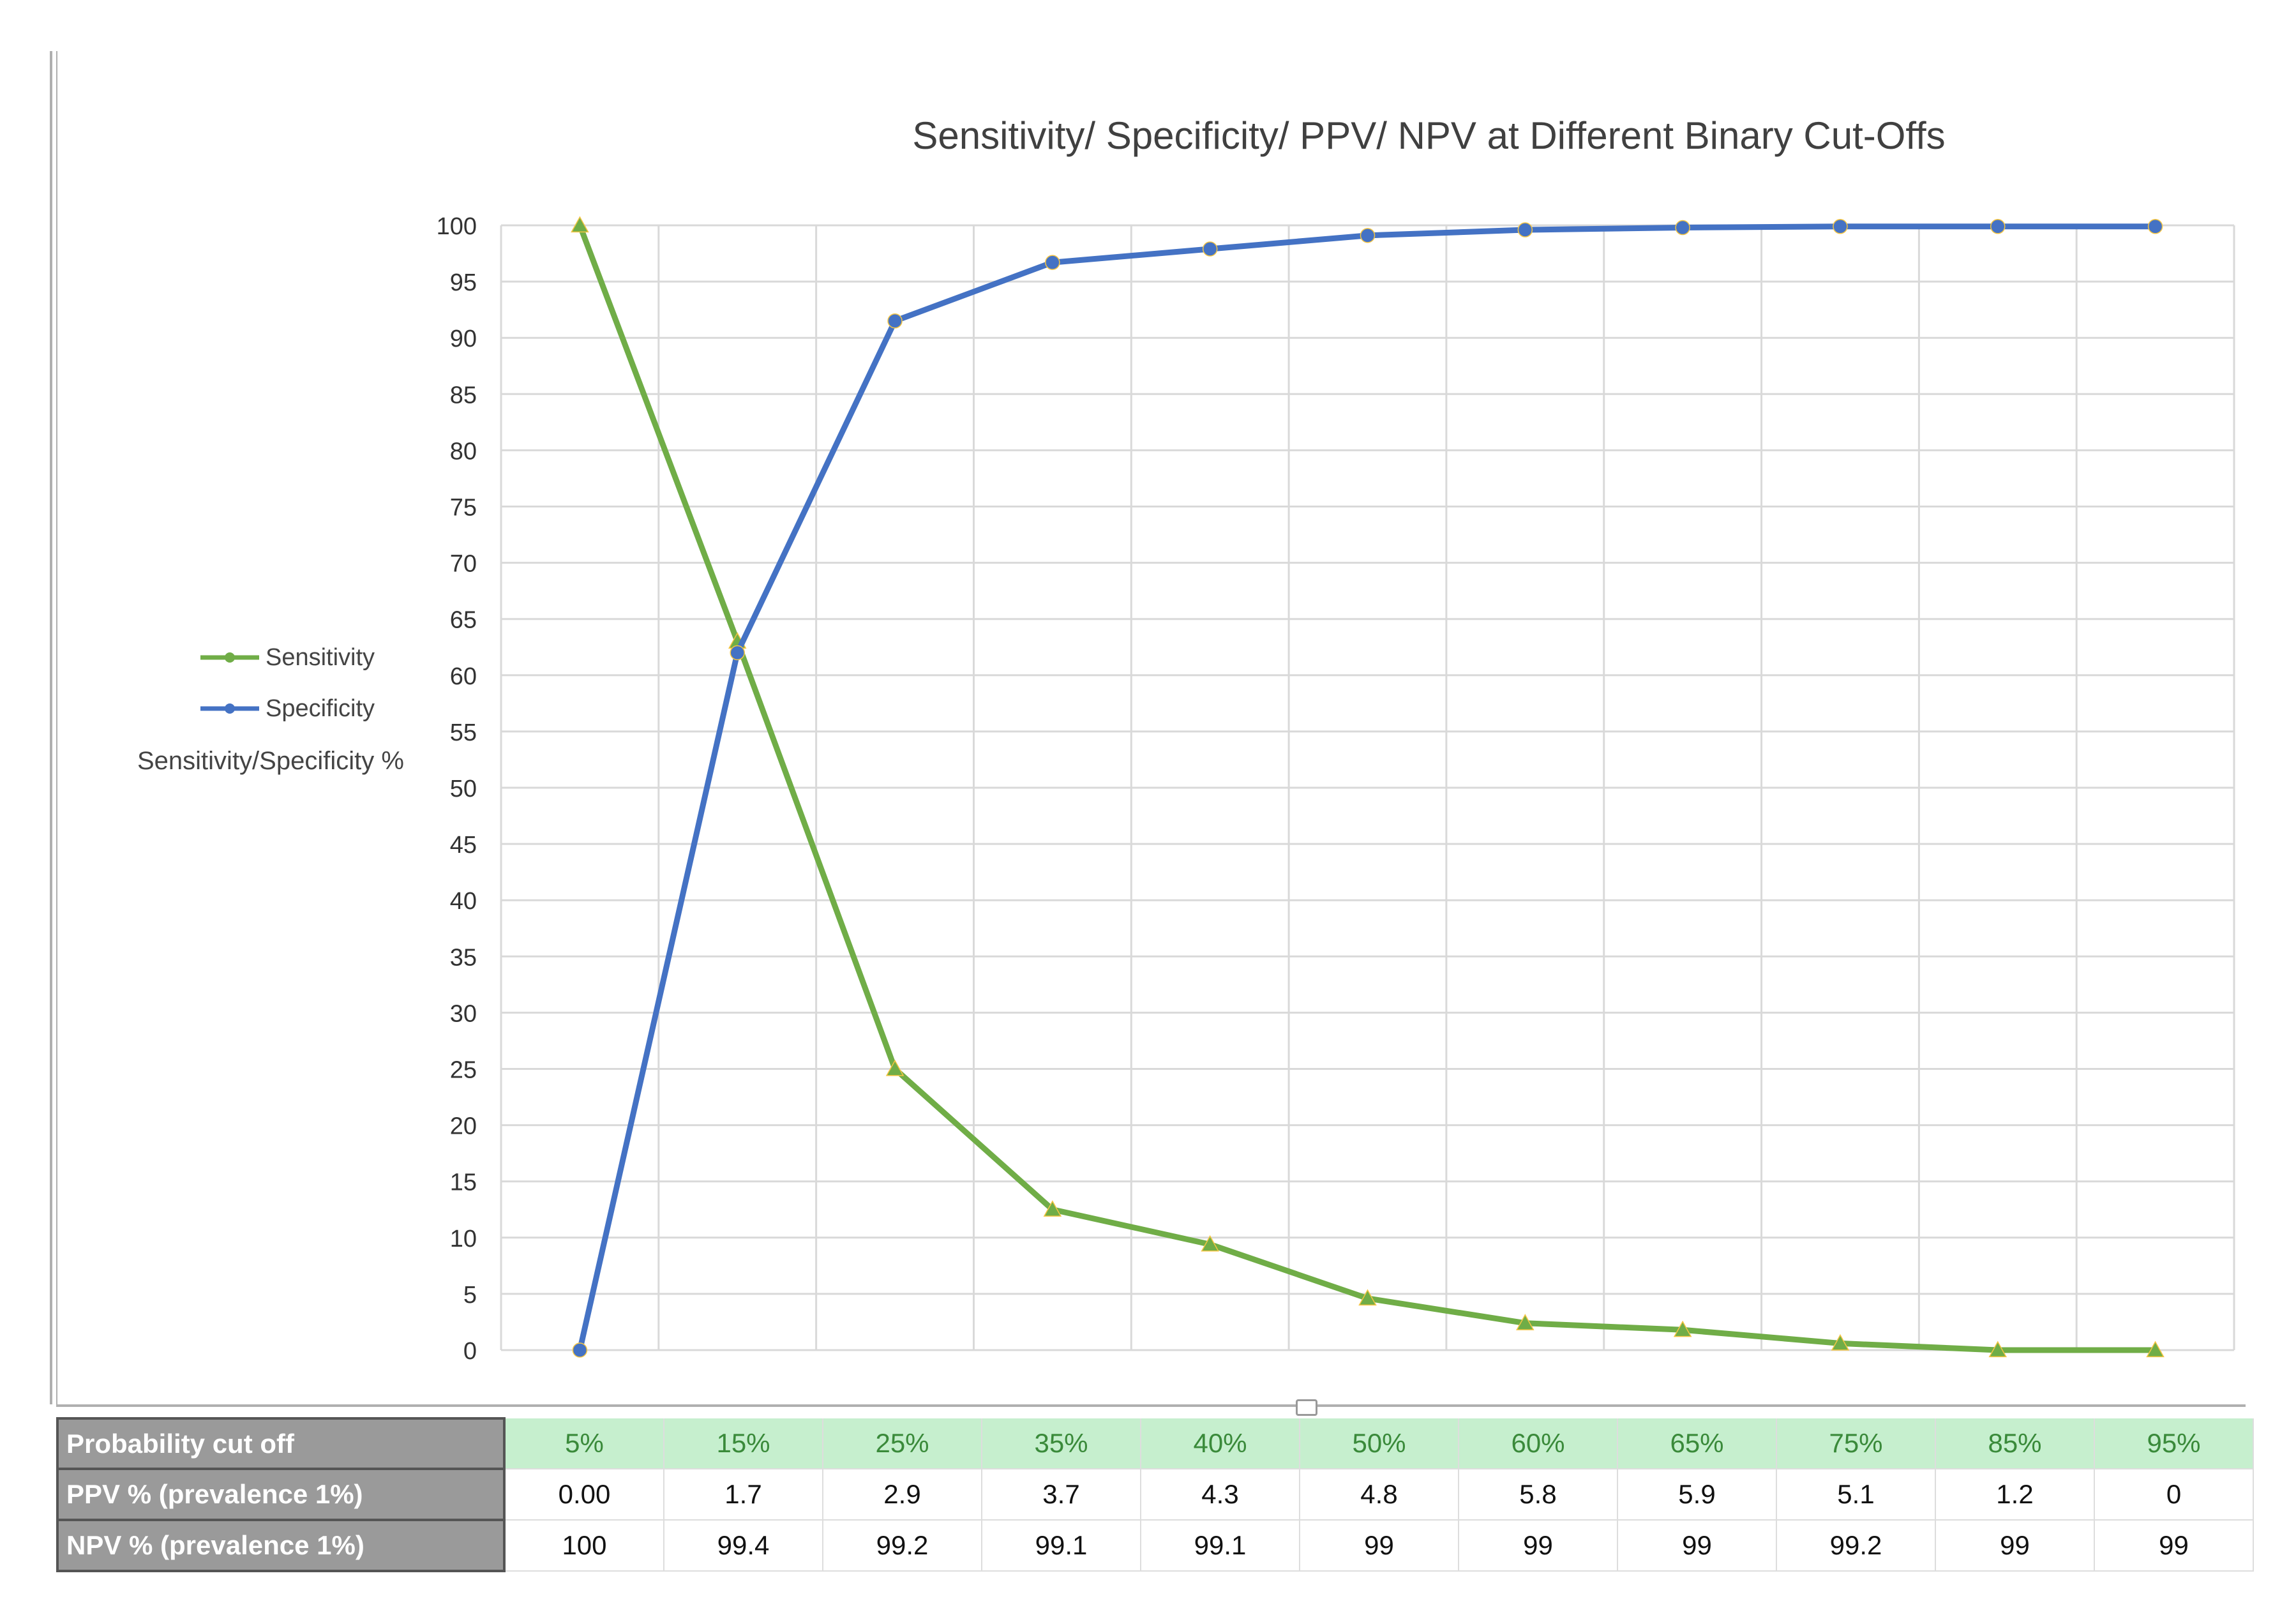 The image size is (2296, 1608). What do you see at coordinates (457, 226) in the screenshot?
I see `y-tick-label: 100` at bounding box center [457, 226].